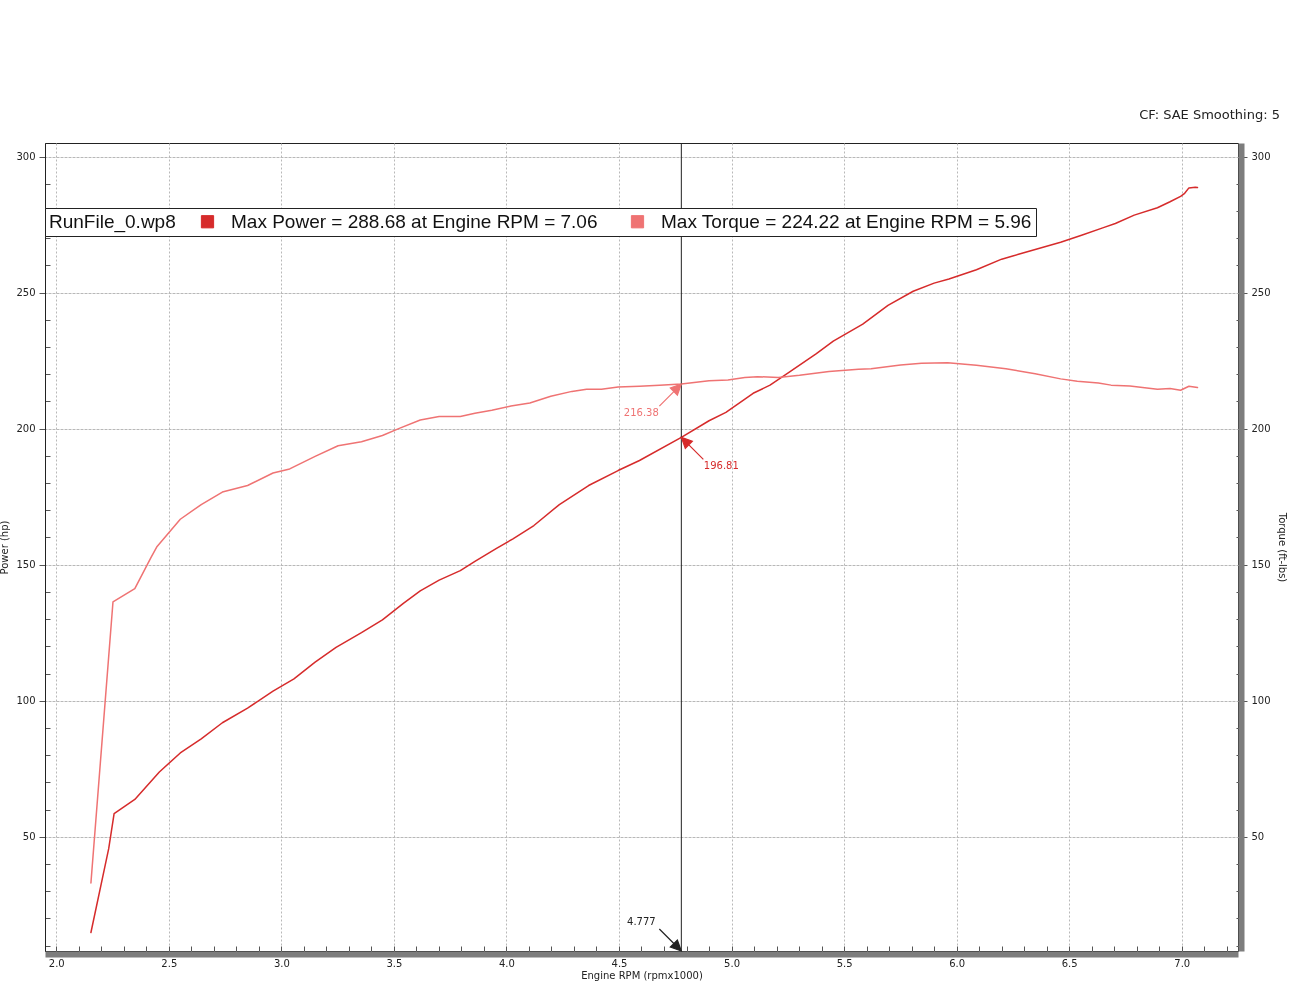 The width and height of the screenshot is (1300, 1004). I want to click on y2-tick-label: 100, so click(1261, 701).